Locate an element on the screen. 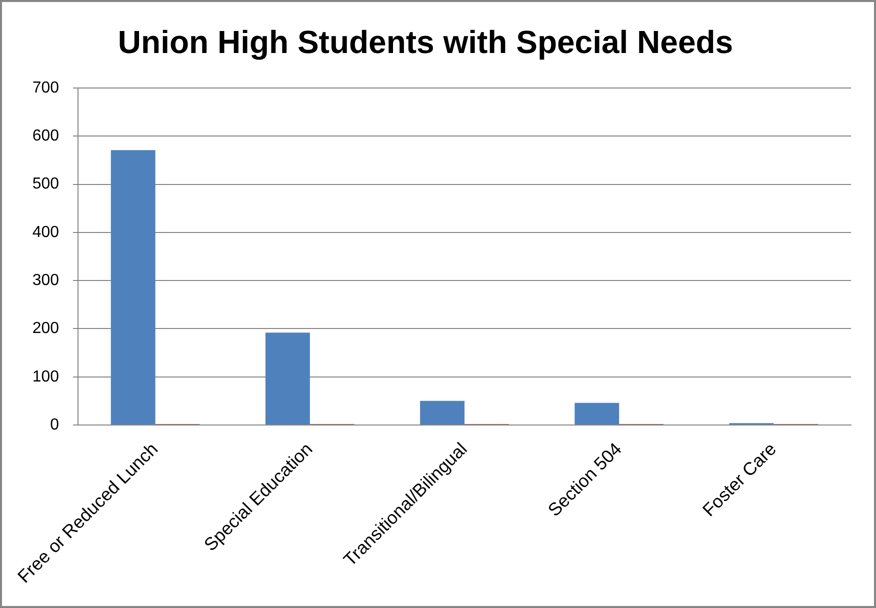 The width and height of the screenshot is (876, 608). y-tick-label: 400 is located at coordinates (46, 232).